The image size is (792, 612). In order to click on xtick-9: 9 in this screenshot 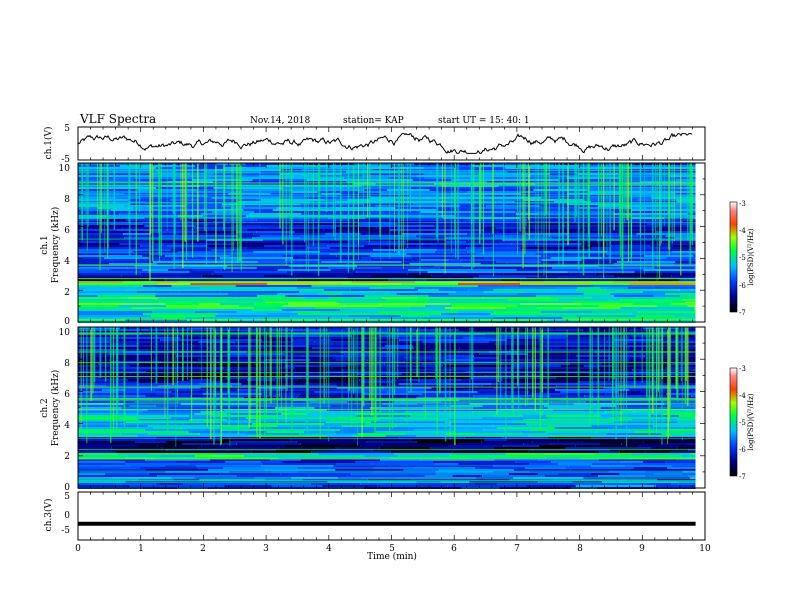, I will do `click(642, 549)`.